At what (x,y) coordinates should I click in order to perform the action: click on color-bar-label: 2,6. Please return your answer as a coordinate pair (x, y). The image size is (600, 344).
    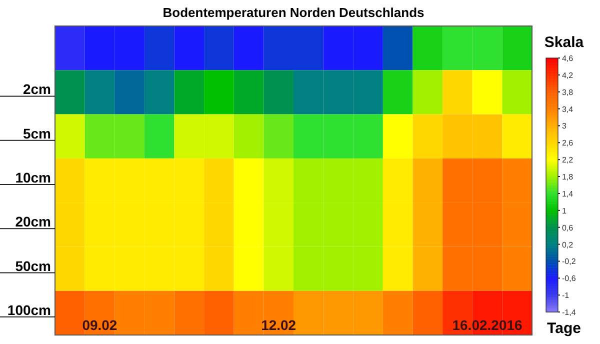
    Looking at the image, I should click on (568, 143).